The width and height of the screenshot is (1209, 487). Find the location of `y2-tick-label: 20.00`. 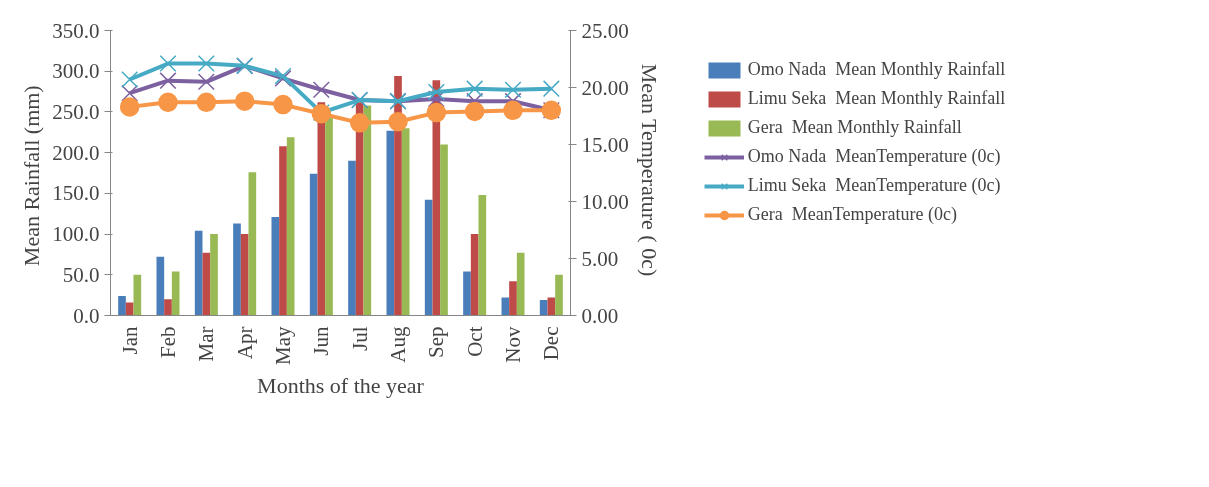

y2-tick-label: 20.00 is located at coordinates (605, 87).